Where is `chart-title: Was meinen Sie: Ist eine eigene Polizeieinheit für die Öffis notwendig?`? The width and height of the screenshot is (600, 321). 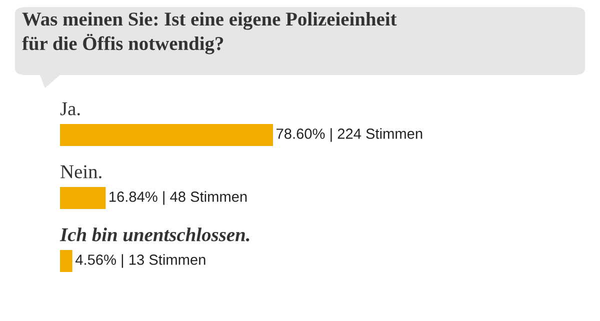 chart-title: Was meinen Sie: Ist eine eigene Polizeieinheit für die Öffis notwendig? is located at coordinates (209, 33).